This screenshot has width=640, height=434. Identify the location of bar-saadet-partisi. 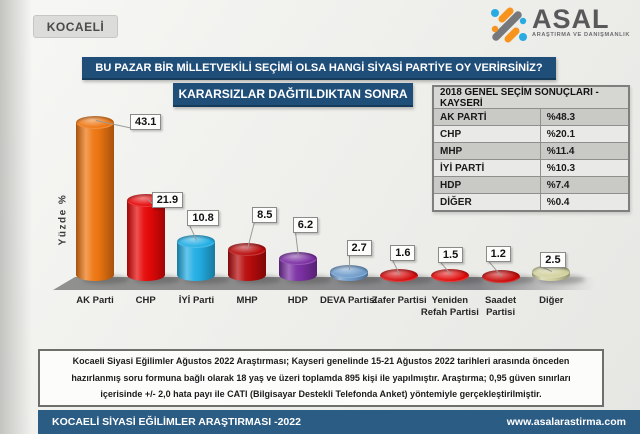
(500, 278).